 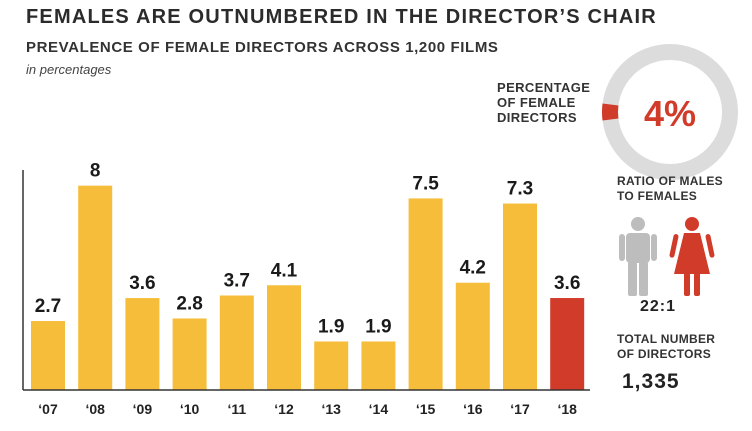 I want to click on bar-value-label: 3.7, so click(x=237, y=280).